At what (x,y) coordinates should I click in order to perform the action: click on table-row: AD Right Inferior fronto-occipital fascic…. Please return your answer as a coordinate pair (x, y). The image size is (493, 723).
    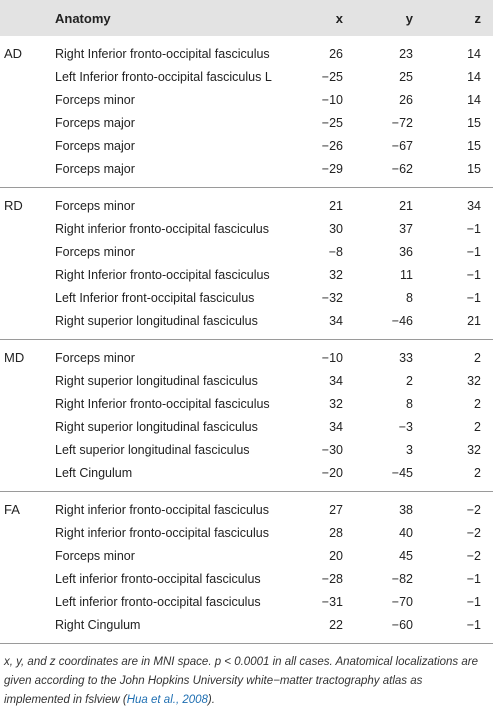
    Looking at the image, I should click on (246, 50).